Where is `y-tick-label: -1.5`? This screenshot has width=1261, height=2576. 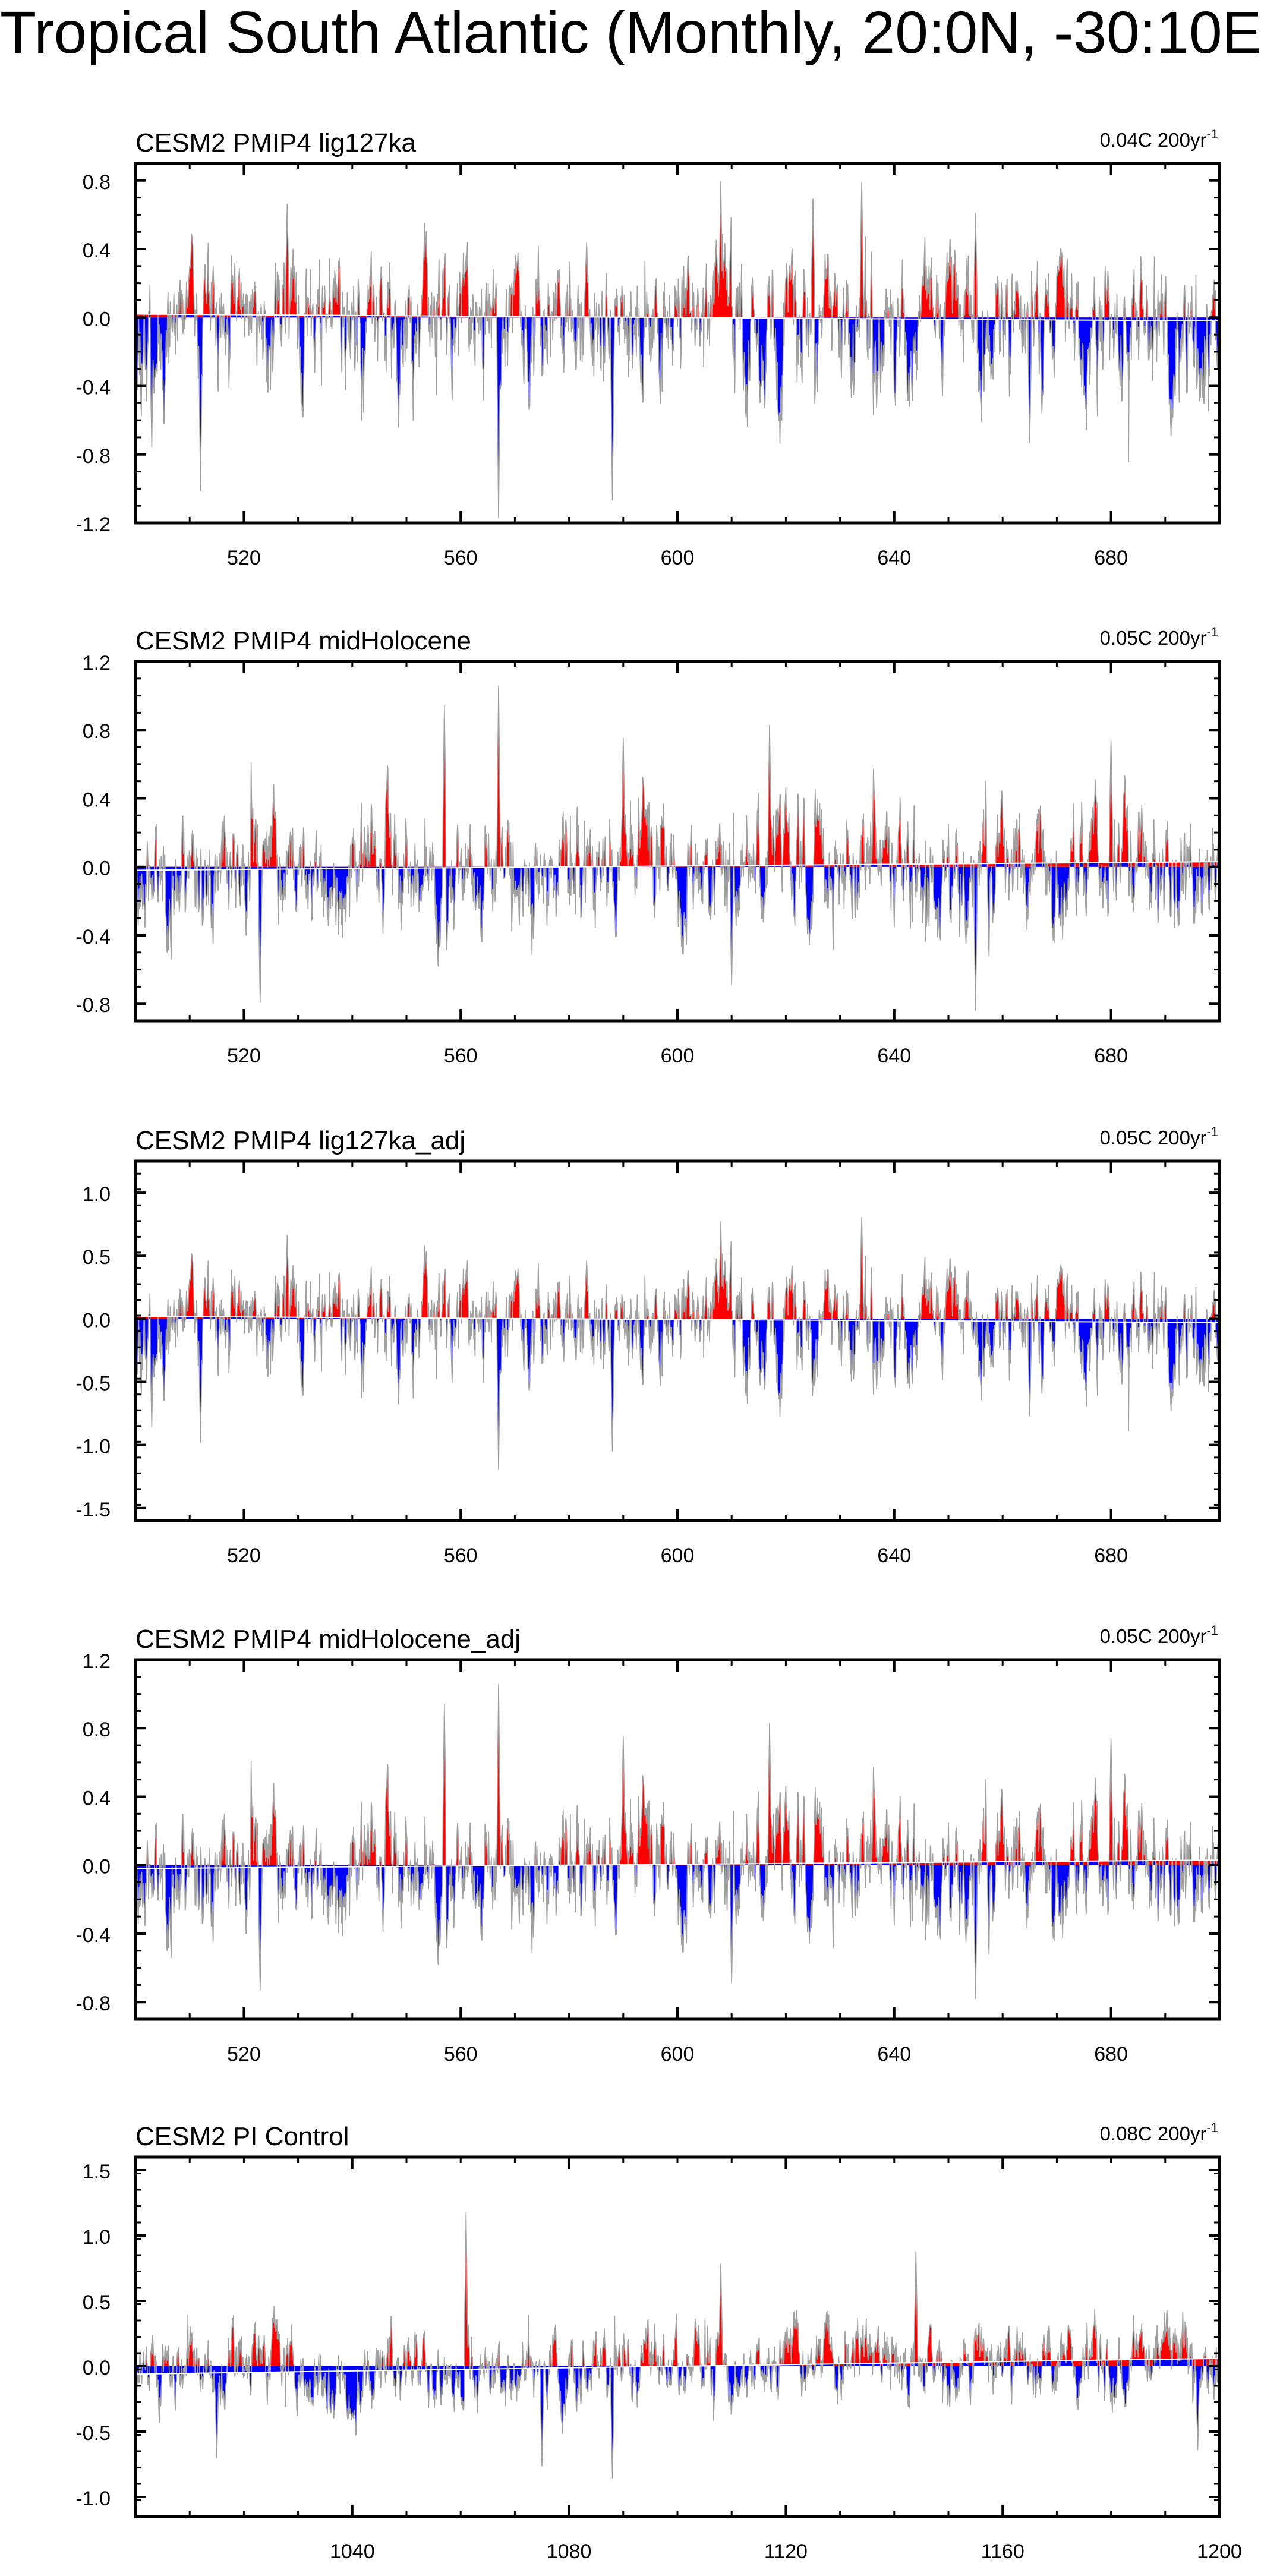 y-tick-label: -1.5 is located at coordinates (93, 1510).